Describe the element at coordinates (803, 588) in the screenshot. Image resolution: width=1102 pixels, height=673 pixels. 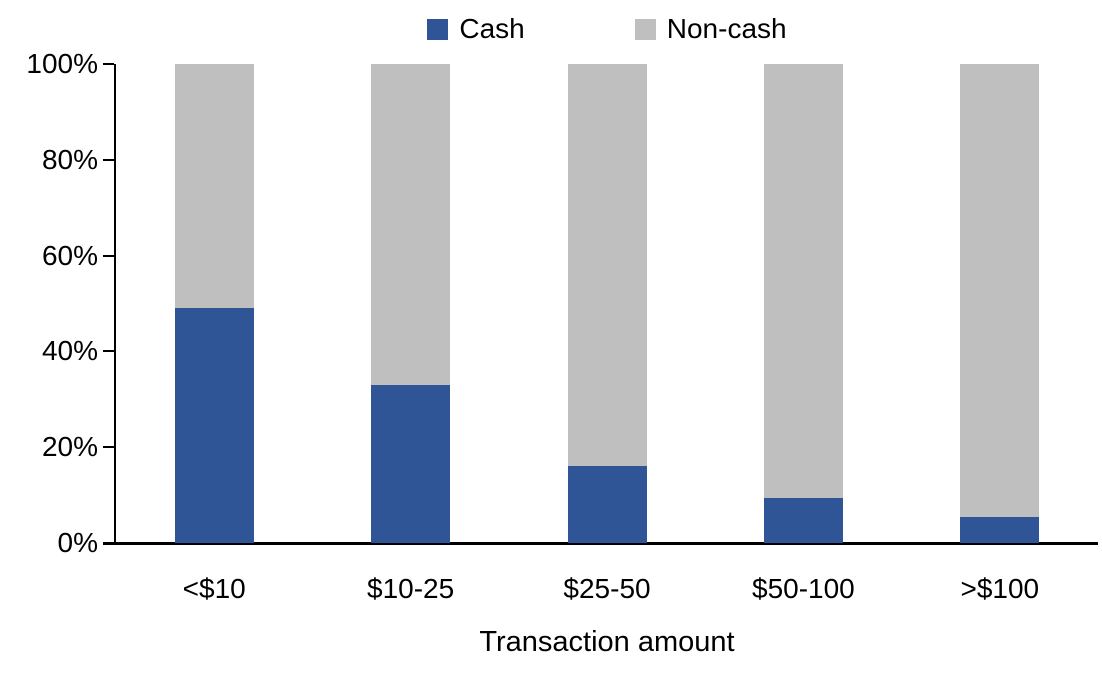
I see `x-axis-category-label: $50-100` at that location.